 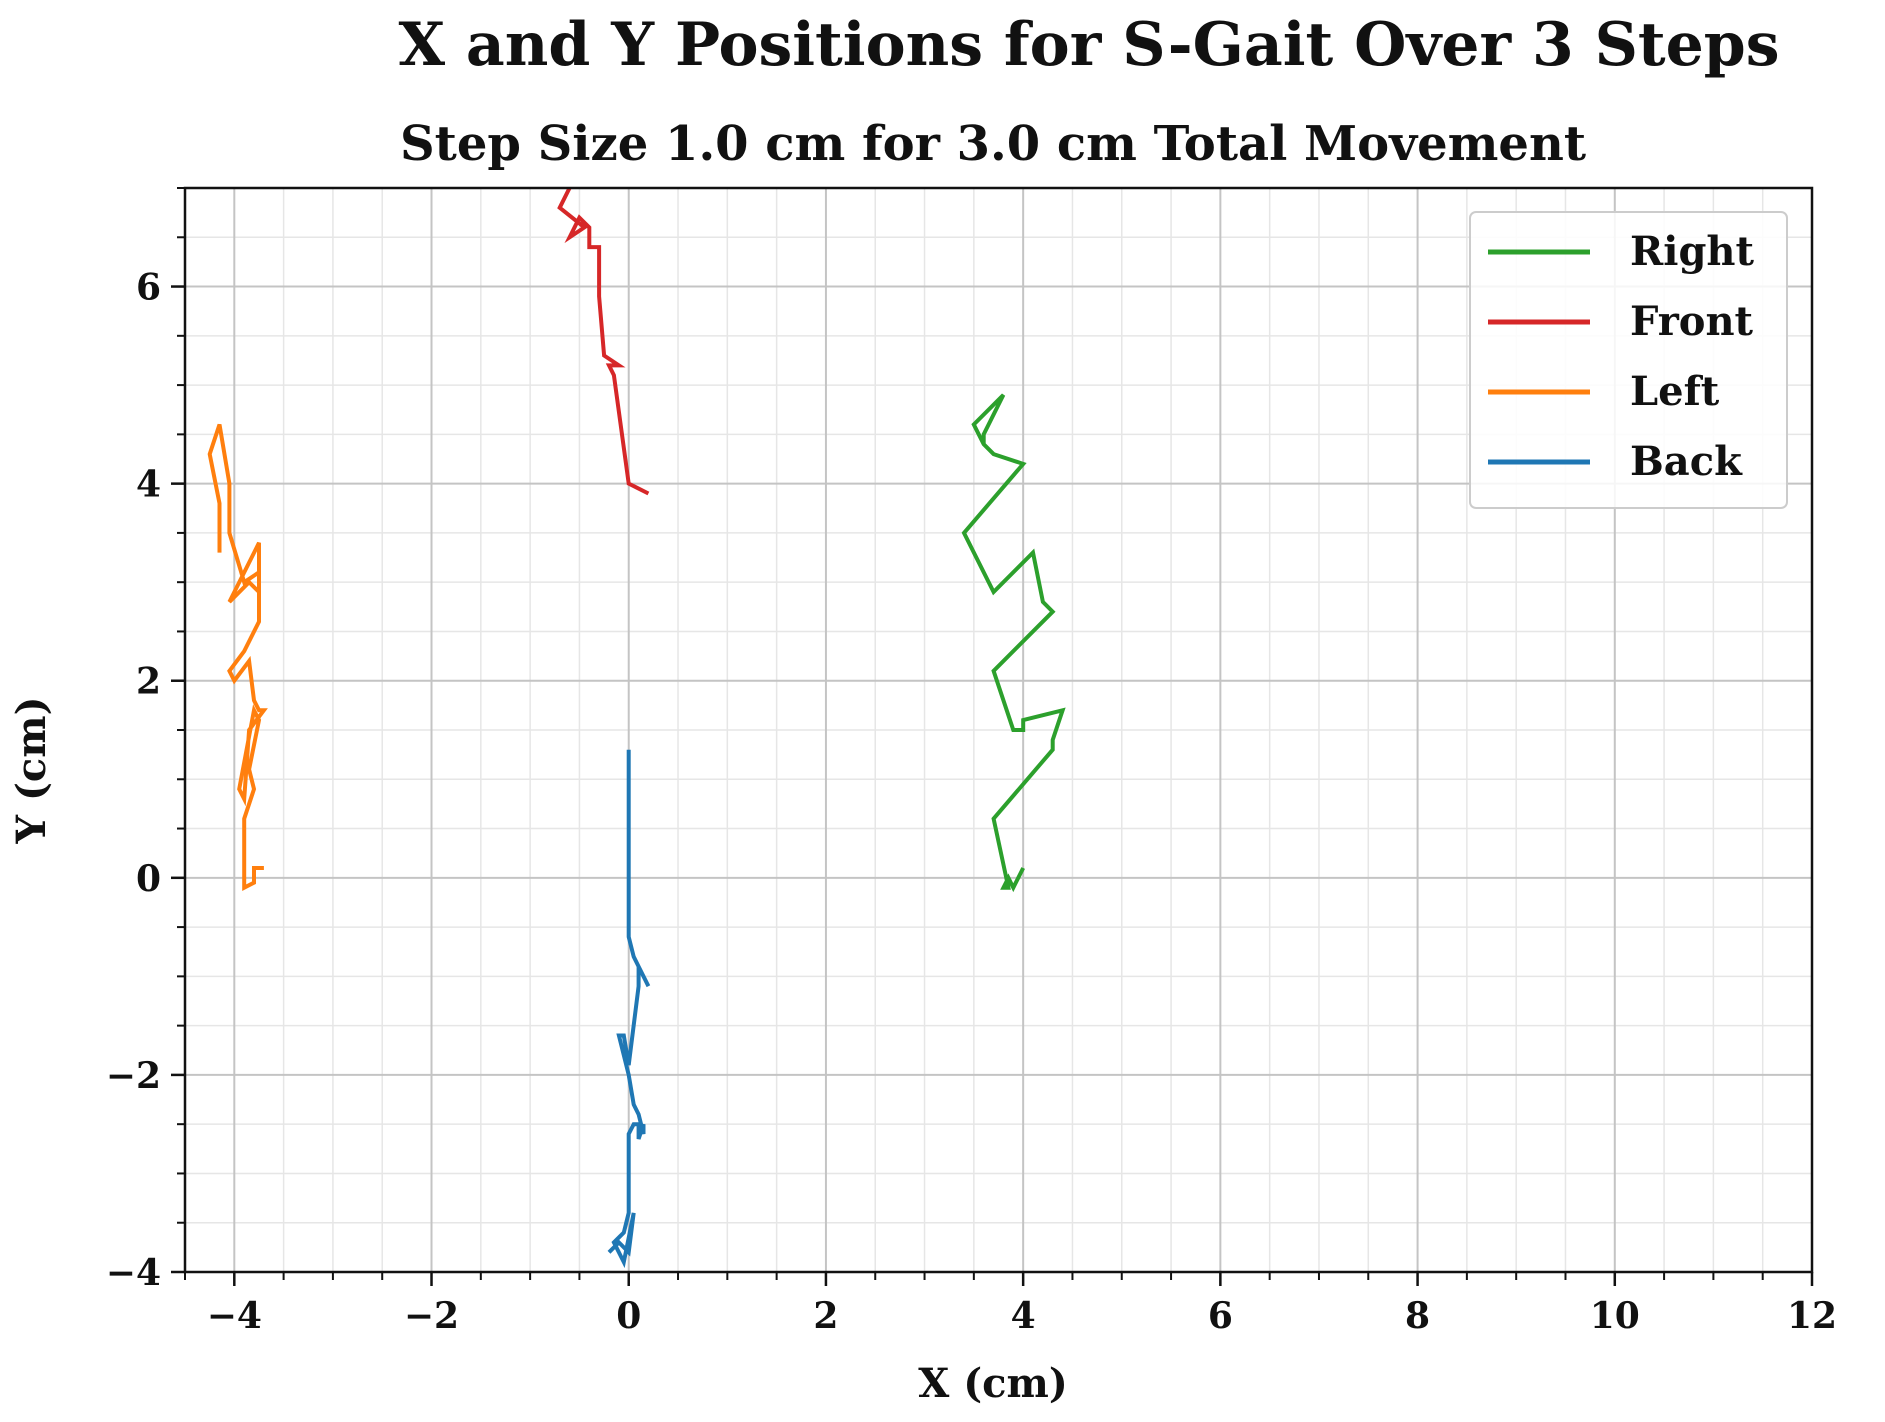 What do you see at coordinates (628, 1316) in the screenshot?
I see `x-tick-label: 0` at bounding box center [628, 1316].